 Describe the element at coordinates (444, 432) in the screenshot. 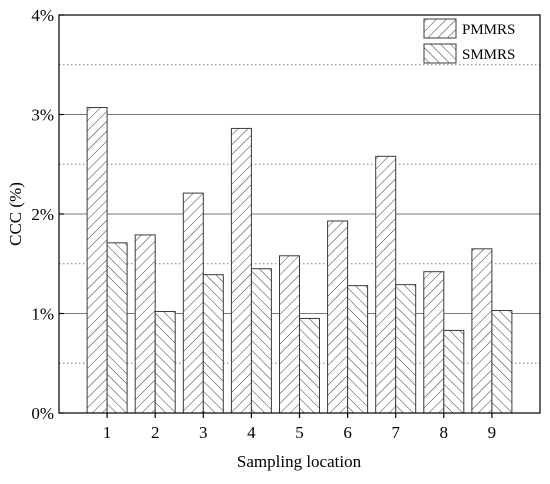

I see `x-tick-label: 8` at that location.